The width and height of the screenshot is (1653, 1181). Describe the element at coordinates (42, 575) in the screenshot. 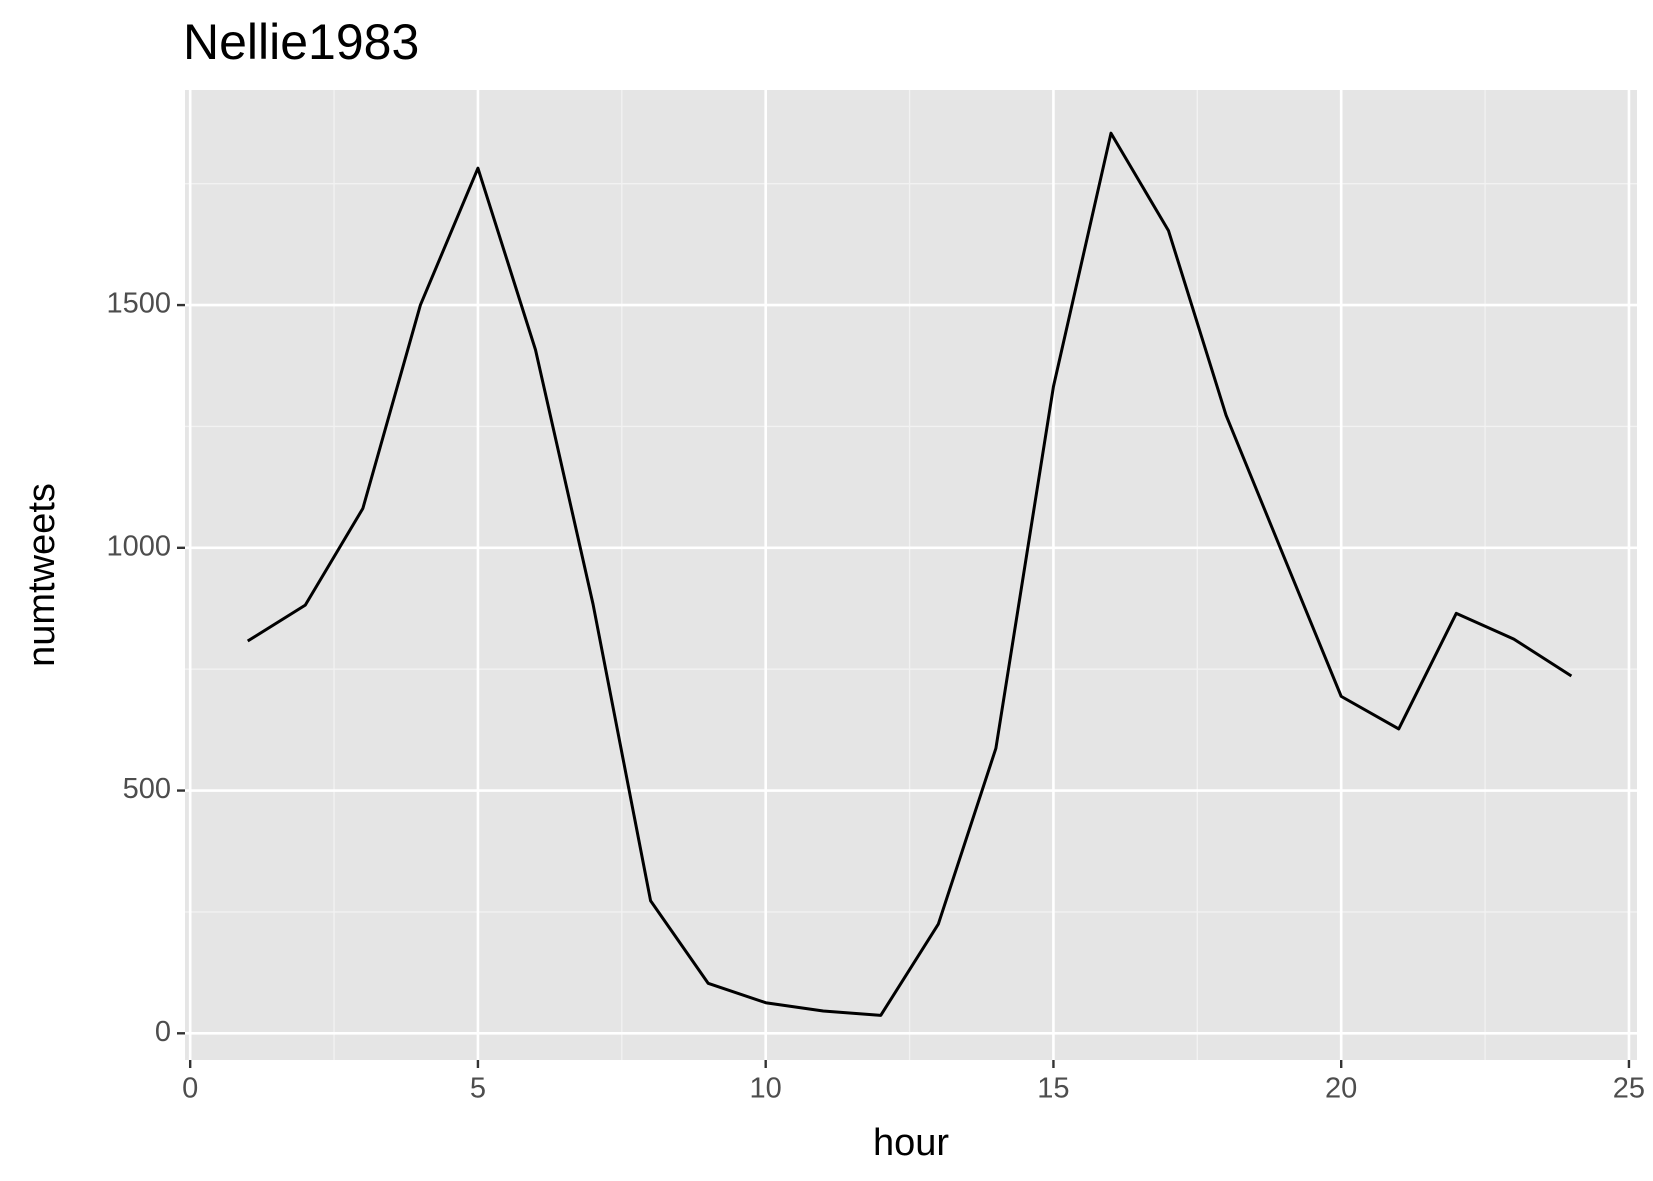

I see `y-axis-label: numtweets` at that location.